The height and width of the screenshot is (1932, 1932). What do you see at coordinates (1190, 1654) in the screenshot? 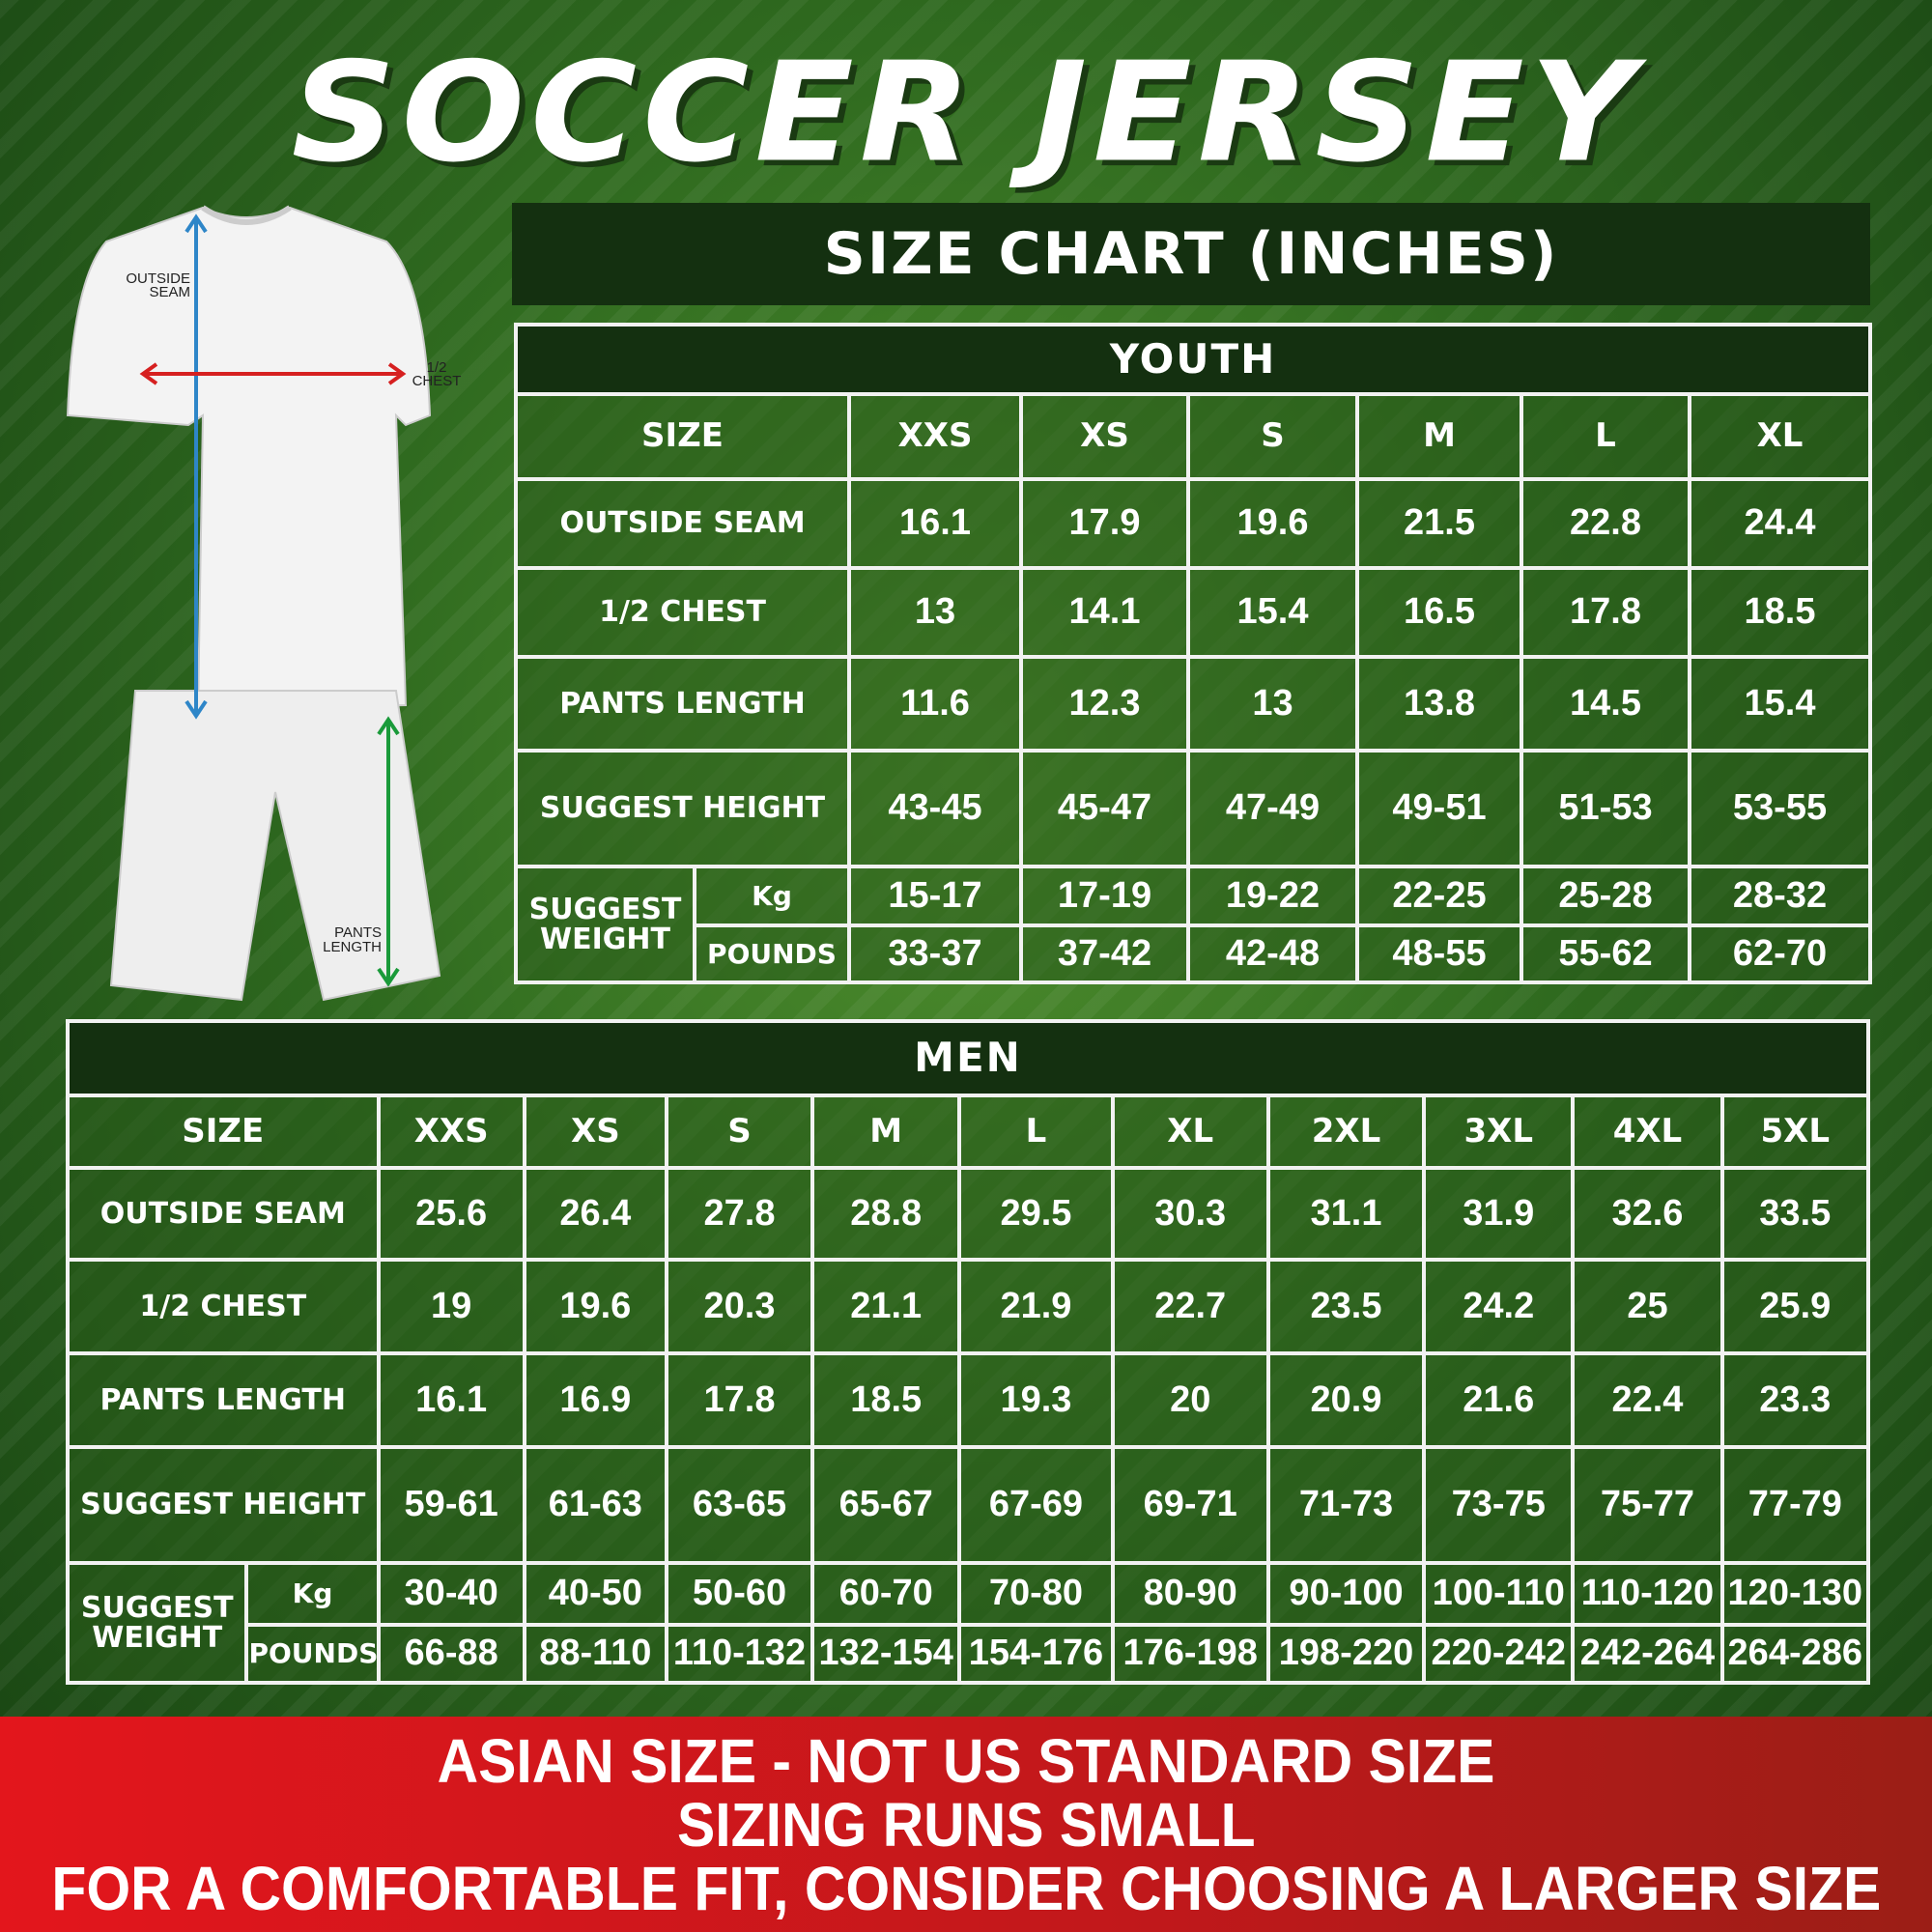
I see `pounds-value: 176-198` at bounding box center [1190, 1654].